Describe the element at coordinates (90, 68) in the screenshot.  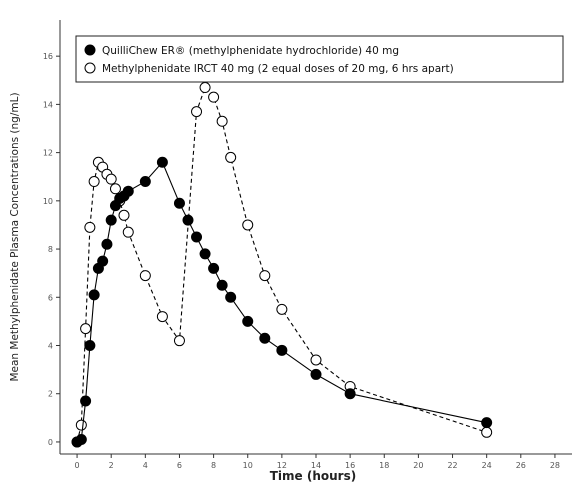
I see `legend-marker-open-circle` at that location.